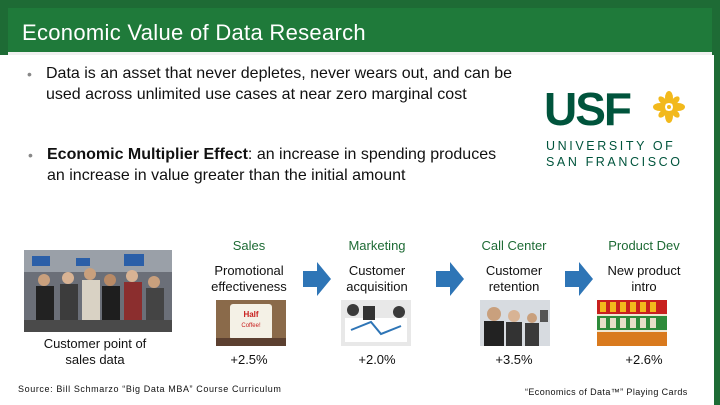  What do you see at coordinates (669, 107) in the screenshot?
I see `flower-icon` at bounding box center [669, 107].